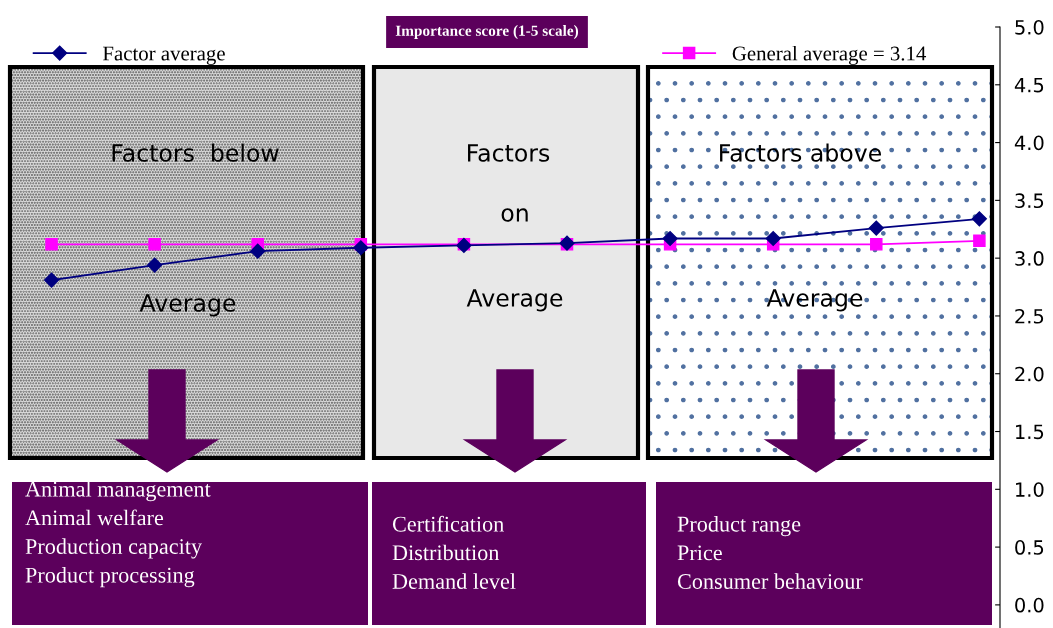 This screenshot has width=1053, height=628. I want to click on y-tick-label: 0.0, so click(1029, 605).